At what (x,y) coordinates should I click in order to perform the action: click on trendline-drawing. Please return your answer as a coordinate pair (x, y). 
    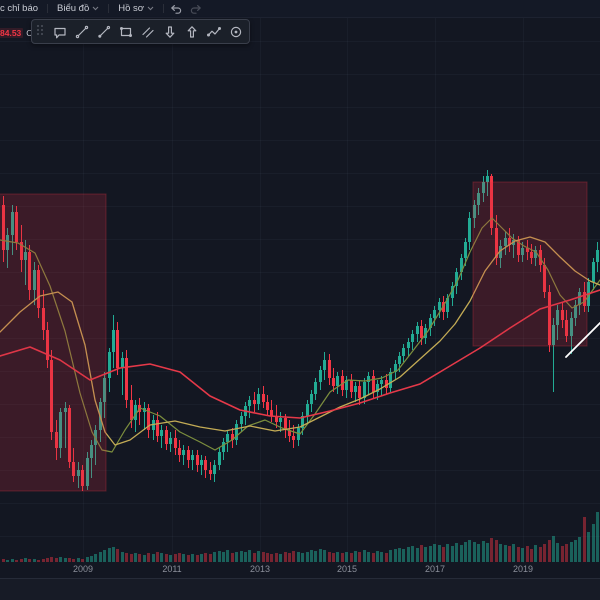
    Looking at the image, I should click on (582, 340).